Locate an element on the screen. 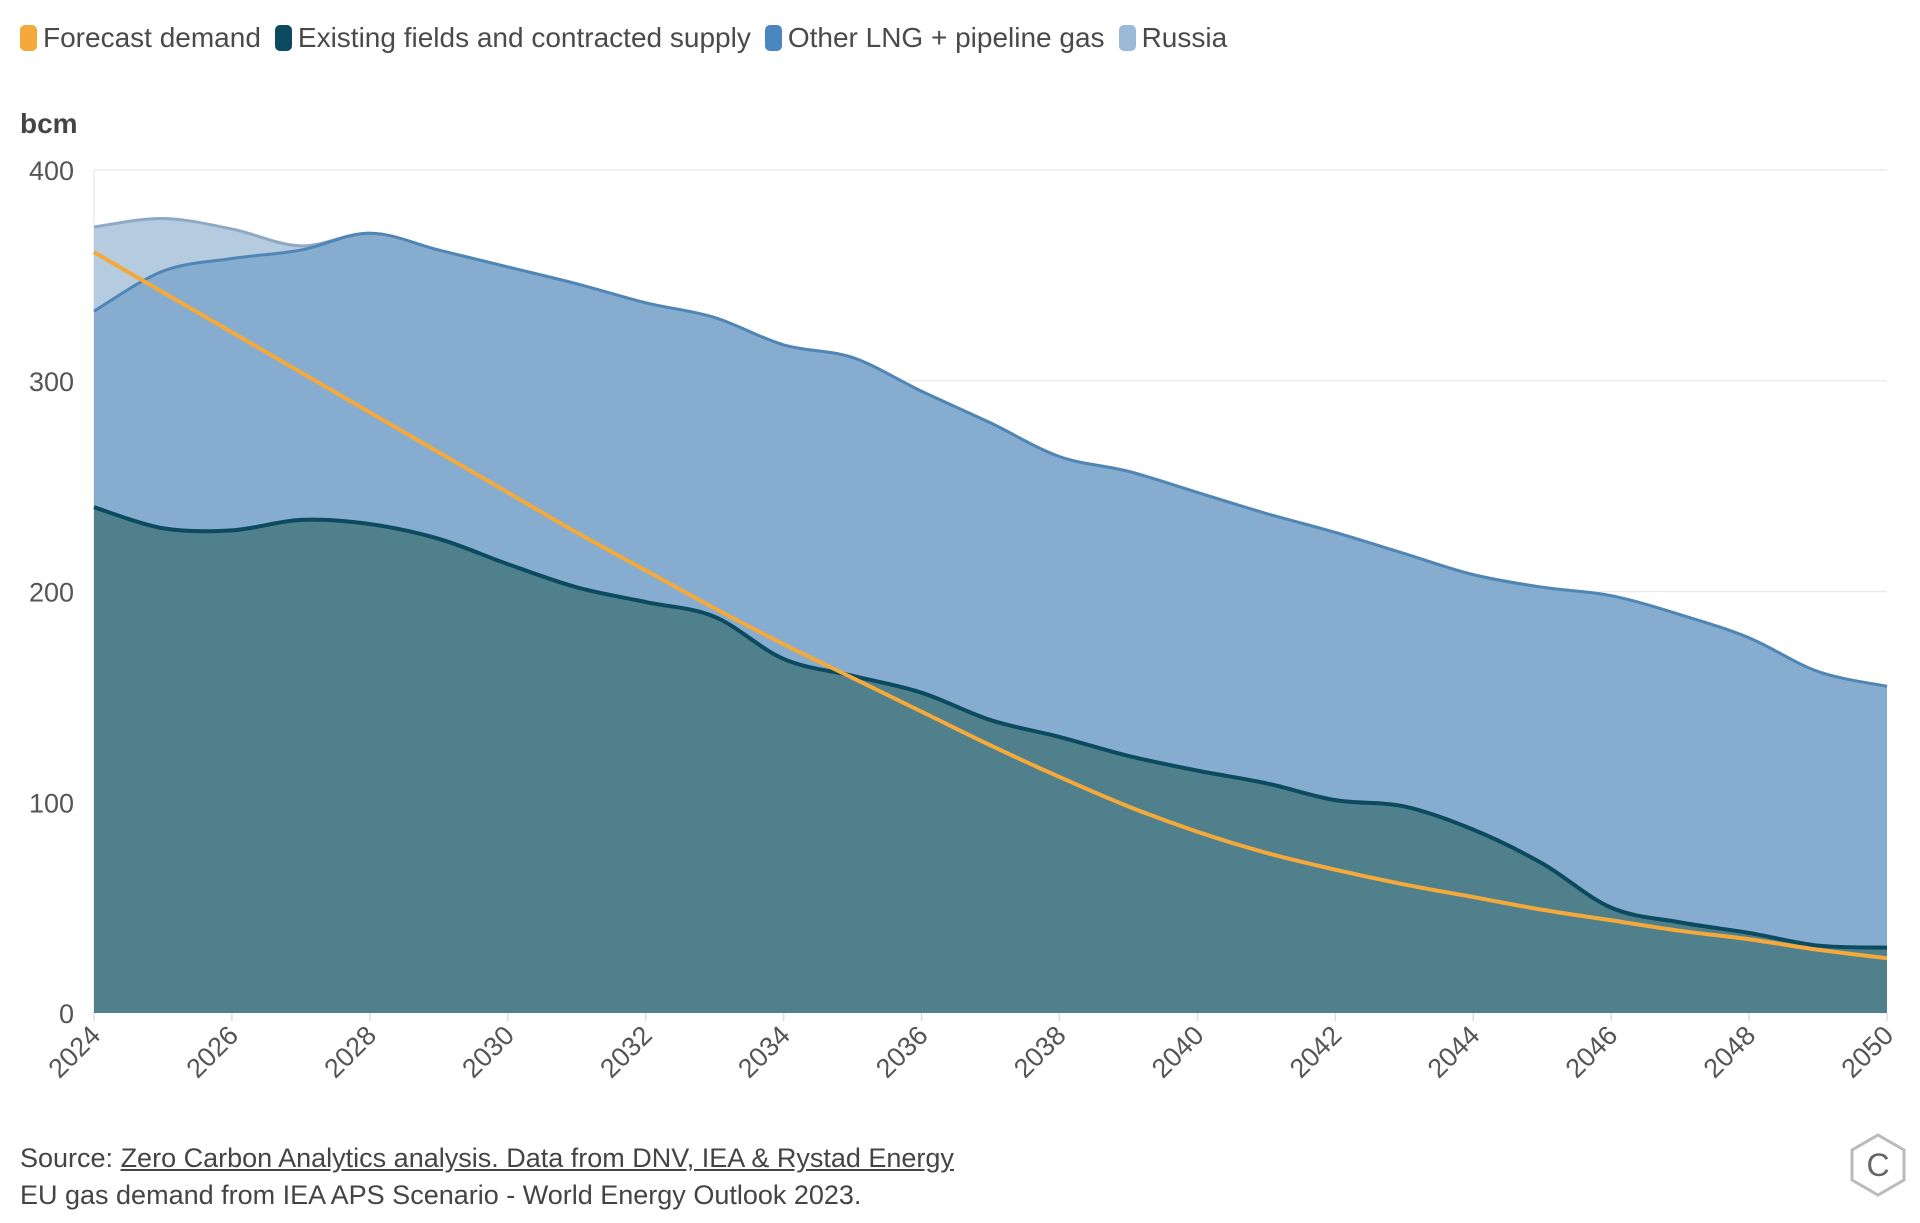 The width and height of the screenshot is (1920, 1223). y-tick-label: 100 is located at coordinates (51, 803).